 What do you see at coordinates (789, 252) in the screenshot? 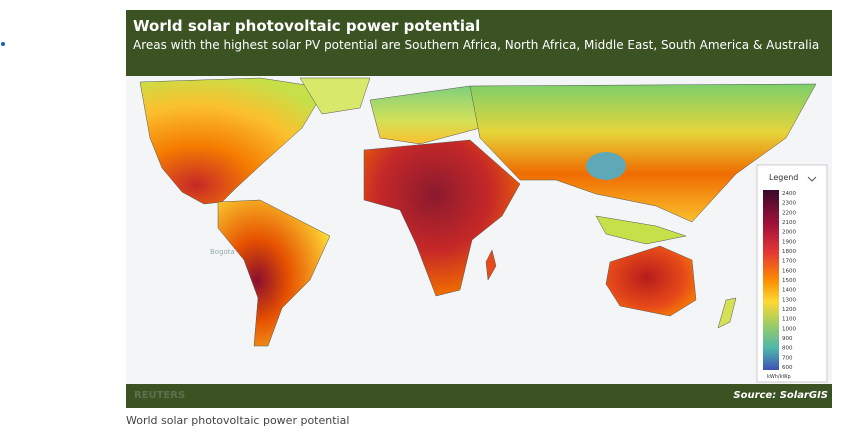
I see `legend-label: 1800` at bounding box center [789, 252].